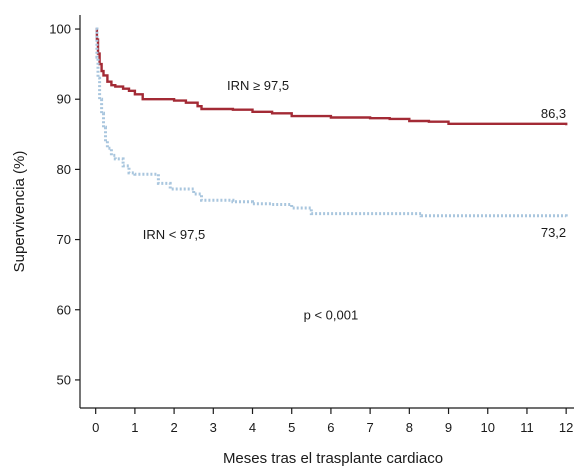 The width and height of the screenshot is (584, 470). Describe the element at coordinates (333, 458) in the screenshot. I see `x-axis-title: Meses tras el trasplante cardiaco` at that location.